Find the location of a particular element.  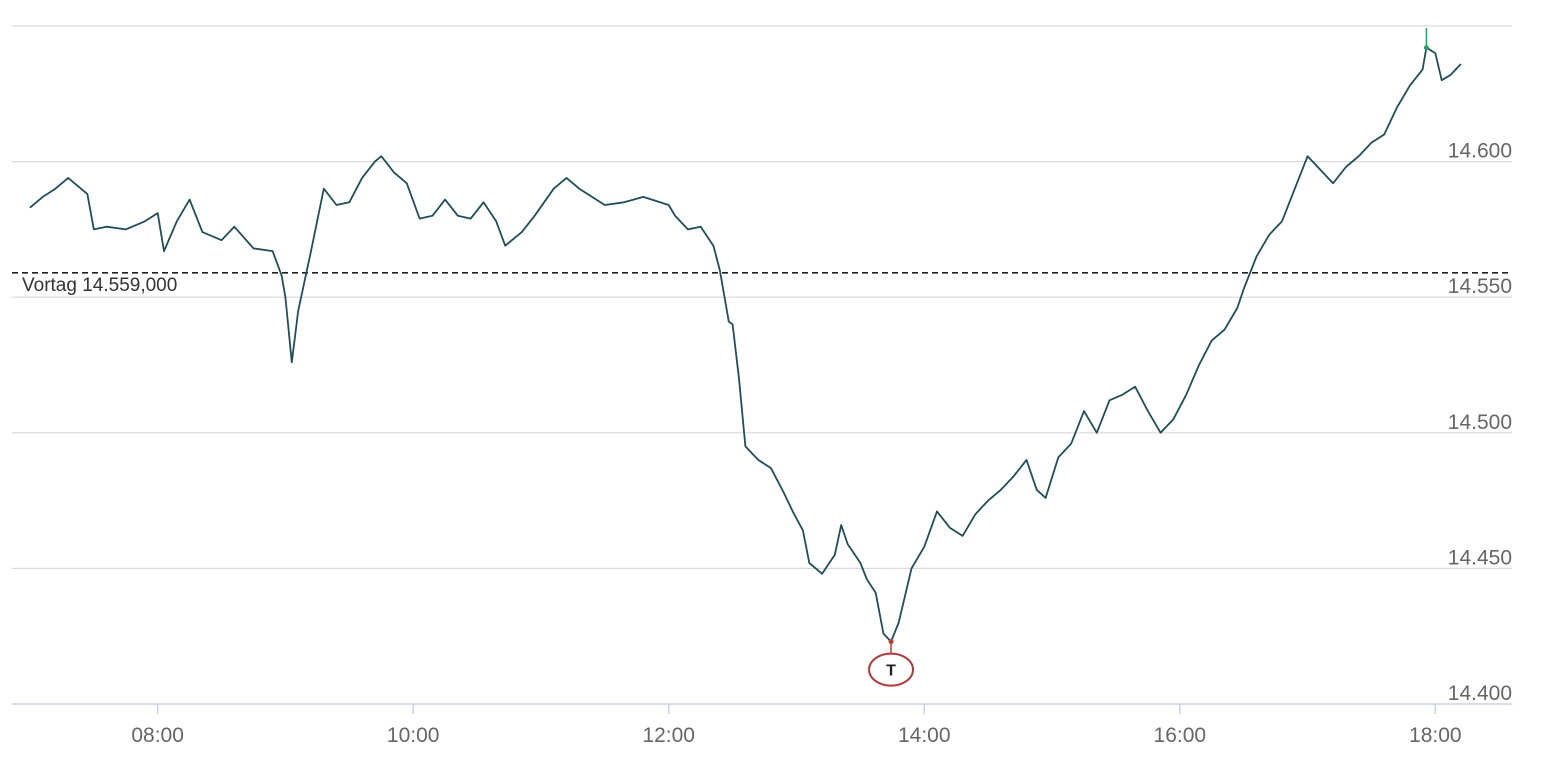

y-tick-label: 14.450 is located at coordinates (1480, 557).